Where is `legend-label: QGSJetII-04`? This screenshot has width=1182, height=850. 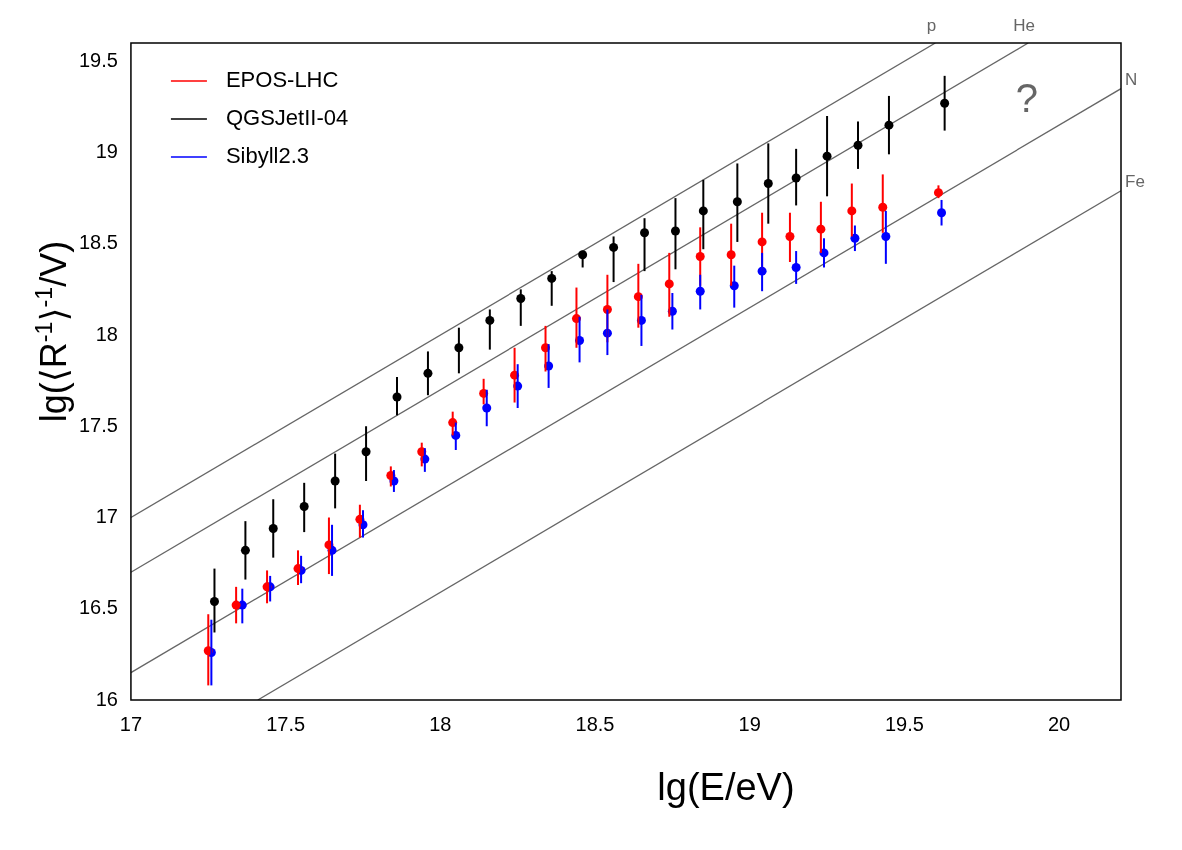 legend-label: QGSJetII-04 is located at coordinates (287, 118).